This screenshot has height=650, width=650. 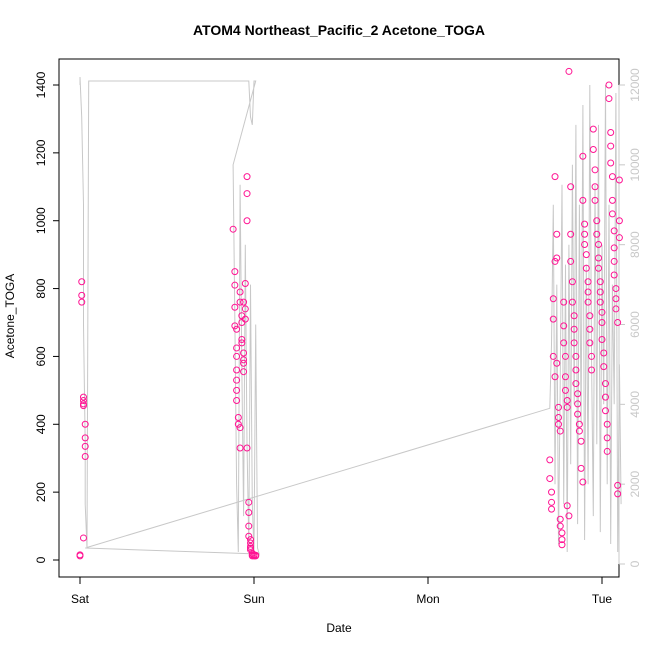 What do you see at coordinates (10, 316) in the screenshot?
I see `y-axis-label: Acetone_TOGA` at bounding box center [10, 316].